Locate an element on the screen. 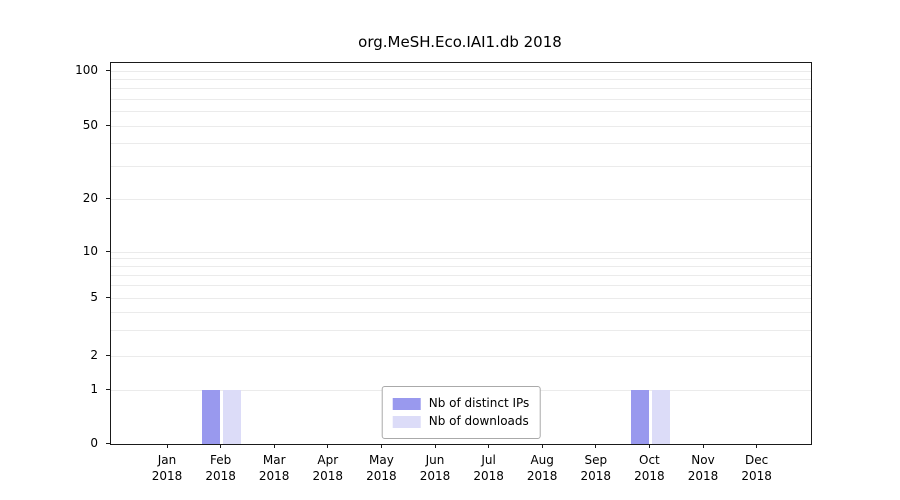  legend-entry: Nb of downloads is located at coordinates (461, 421).